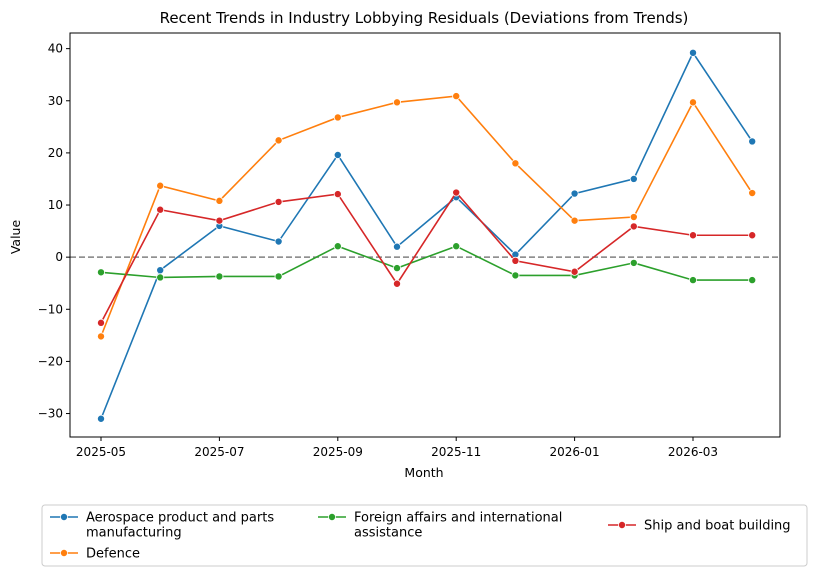 The image size is (816, 576). What do you see at coordinates (423, 472) in the screenshot?
I see `x-axis-label: Month` at bounding box center [423, 472].